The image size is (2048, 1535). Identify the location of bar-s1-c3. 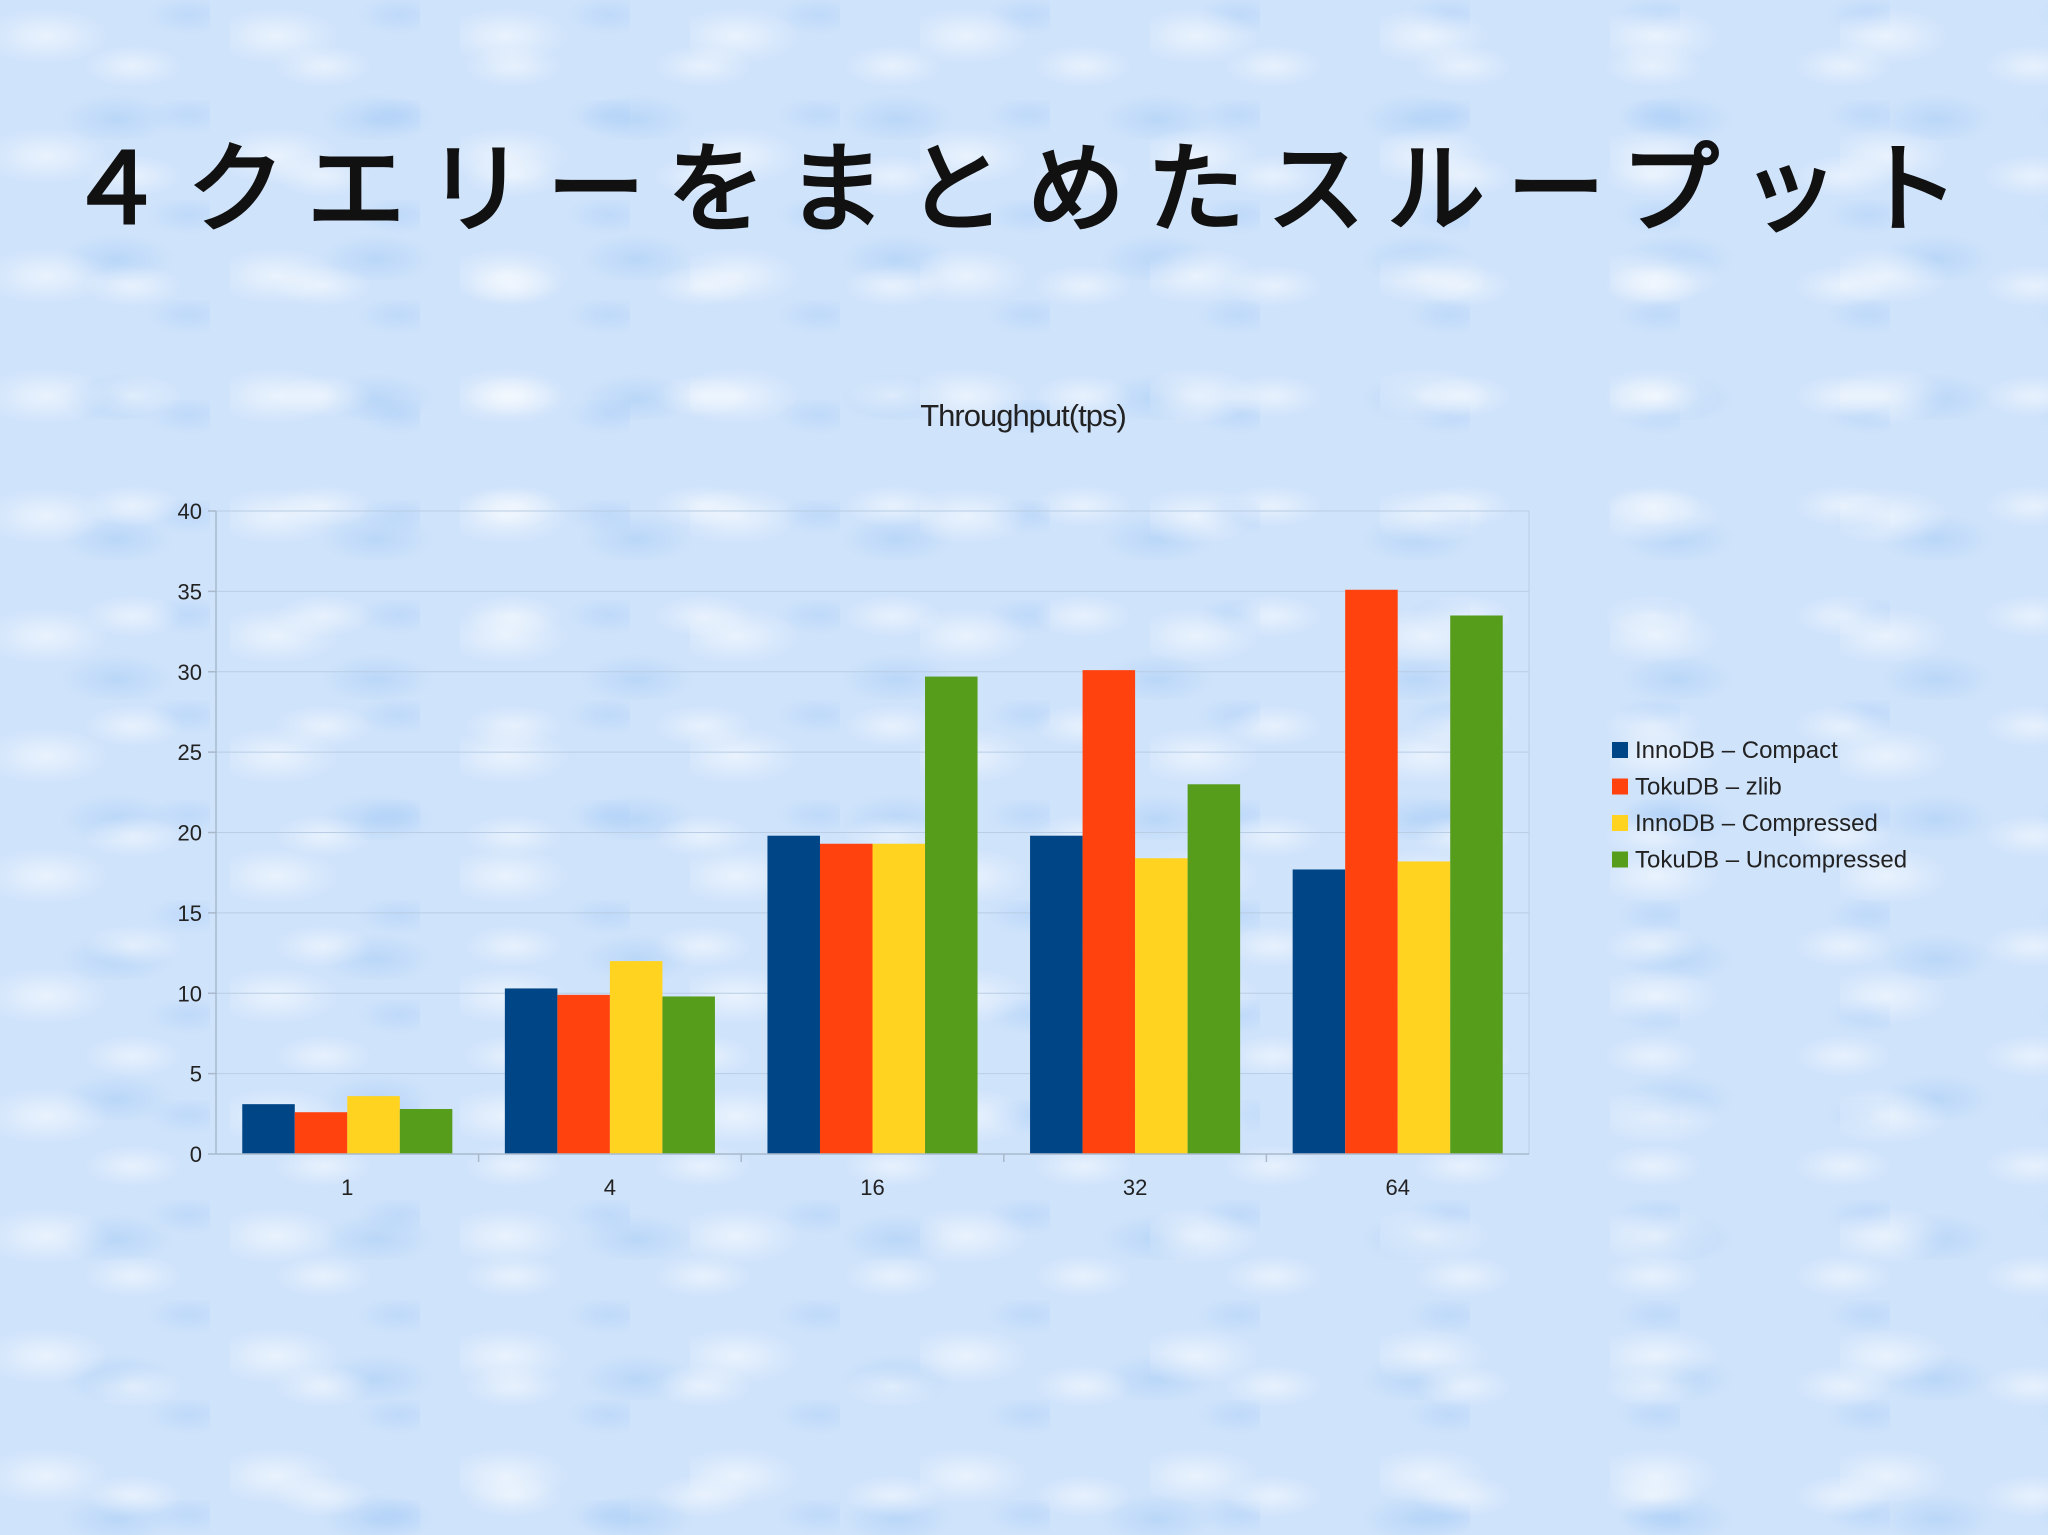
(1109, 912).